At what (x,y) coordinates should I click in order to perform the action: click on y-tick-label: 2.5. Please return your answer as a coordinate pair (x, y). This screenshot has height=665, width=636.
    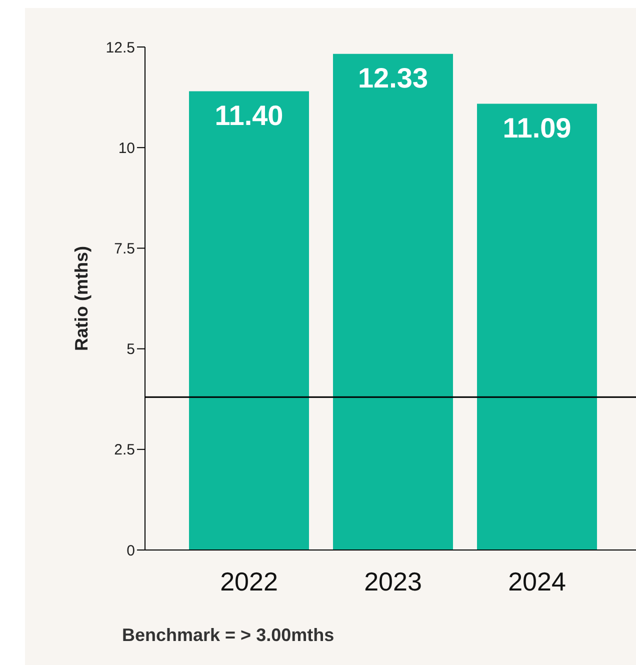
    Looking at the image, I should click on (124, 450).